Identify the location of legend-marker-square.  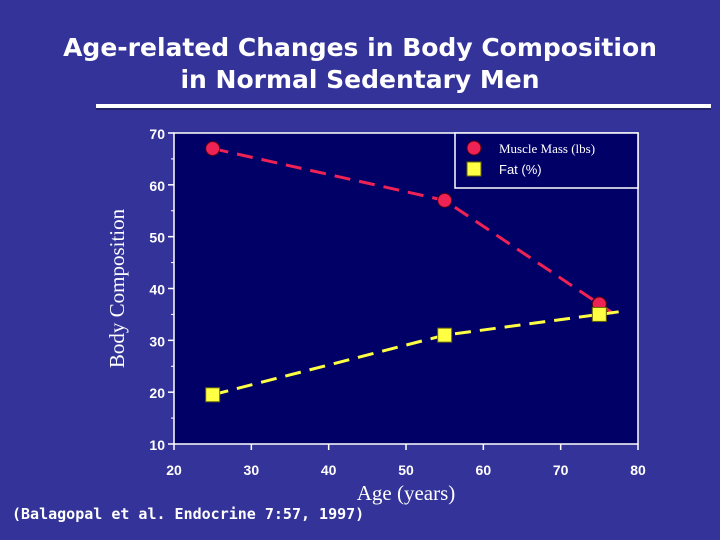
(474, 169).